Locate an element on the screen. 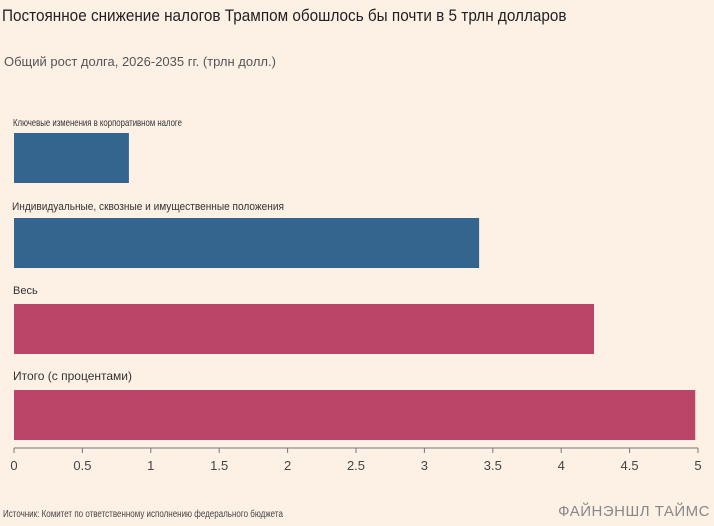 This screenshot has height=526, width=714. x-tick-label-3: 1.5 is located at coordinates (219, 465).